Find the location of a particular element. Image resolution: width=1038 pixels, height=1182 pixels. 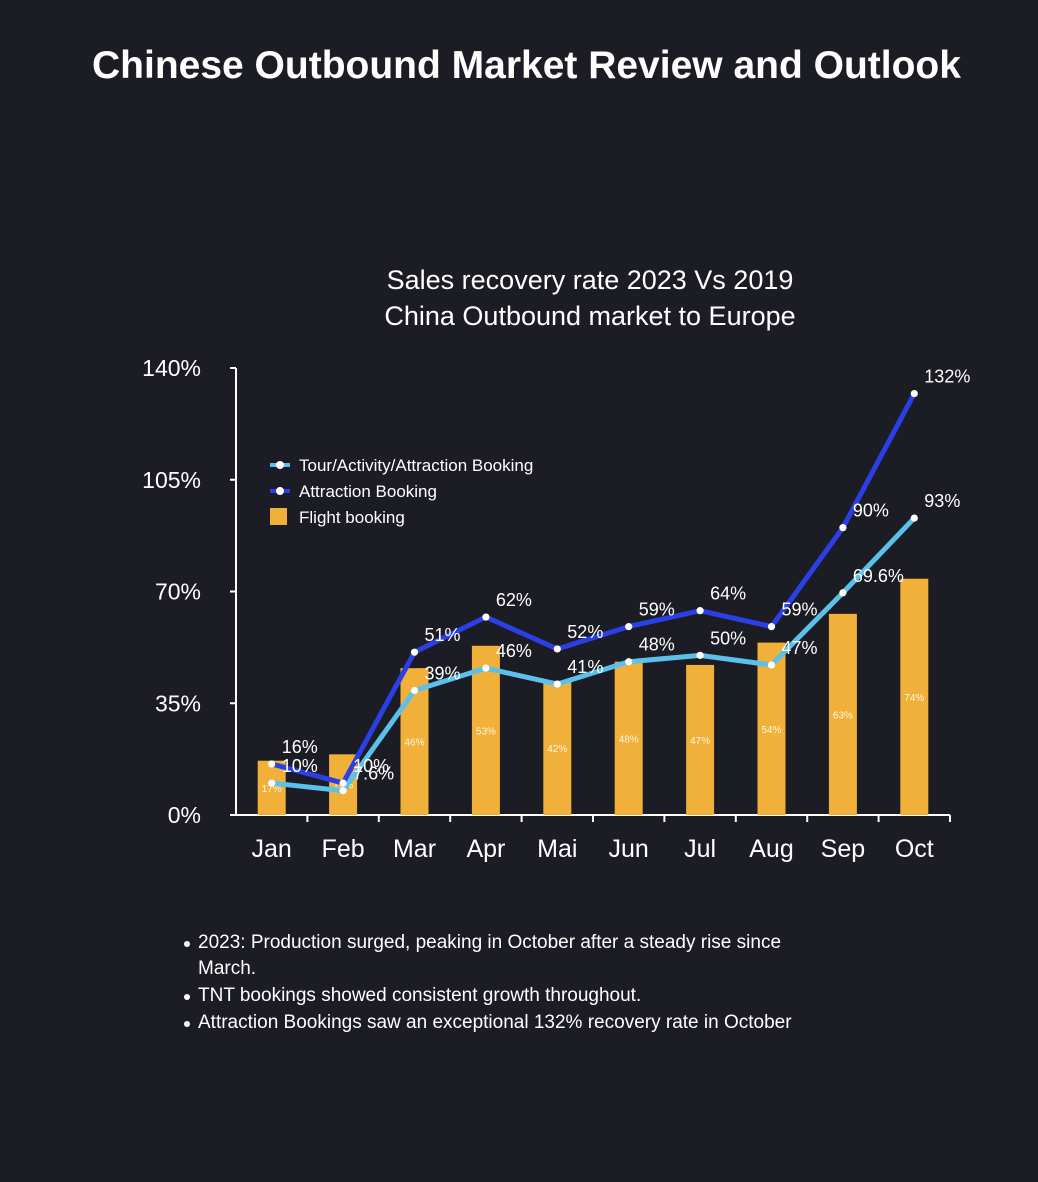

y-tick-label: 70% is located at coordinates (178, 592).